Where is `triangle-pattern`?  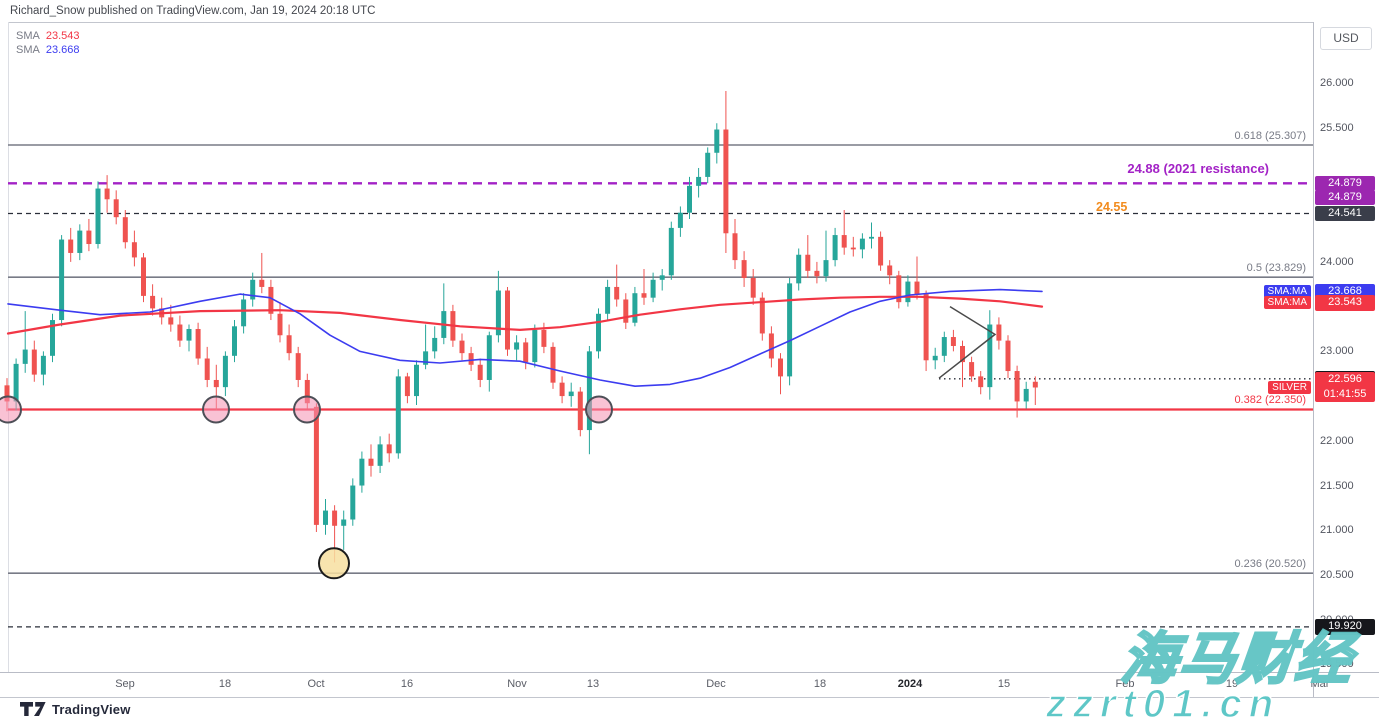 triangle-pattern is located at coordinates (967, 342).